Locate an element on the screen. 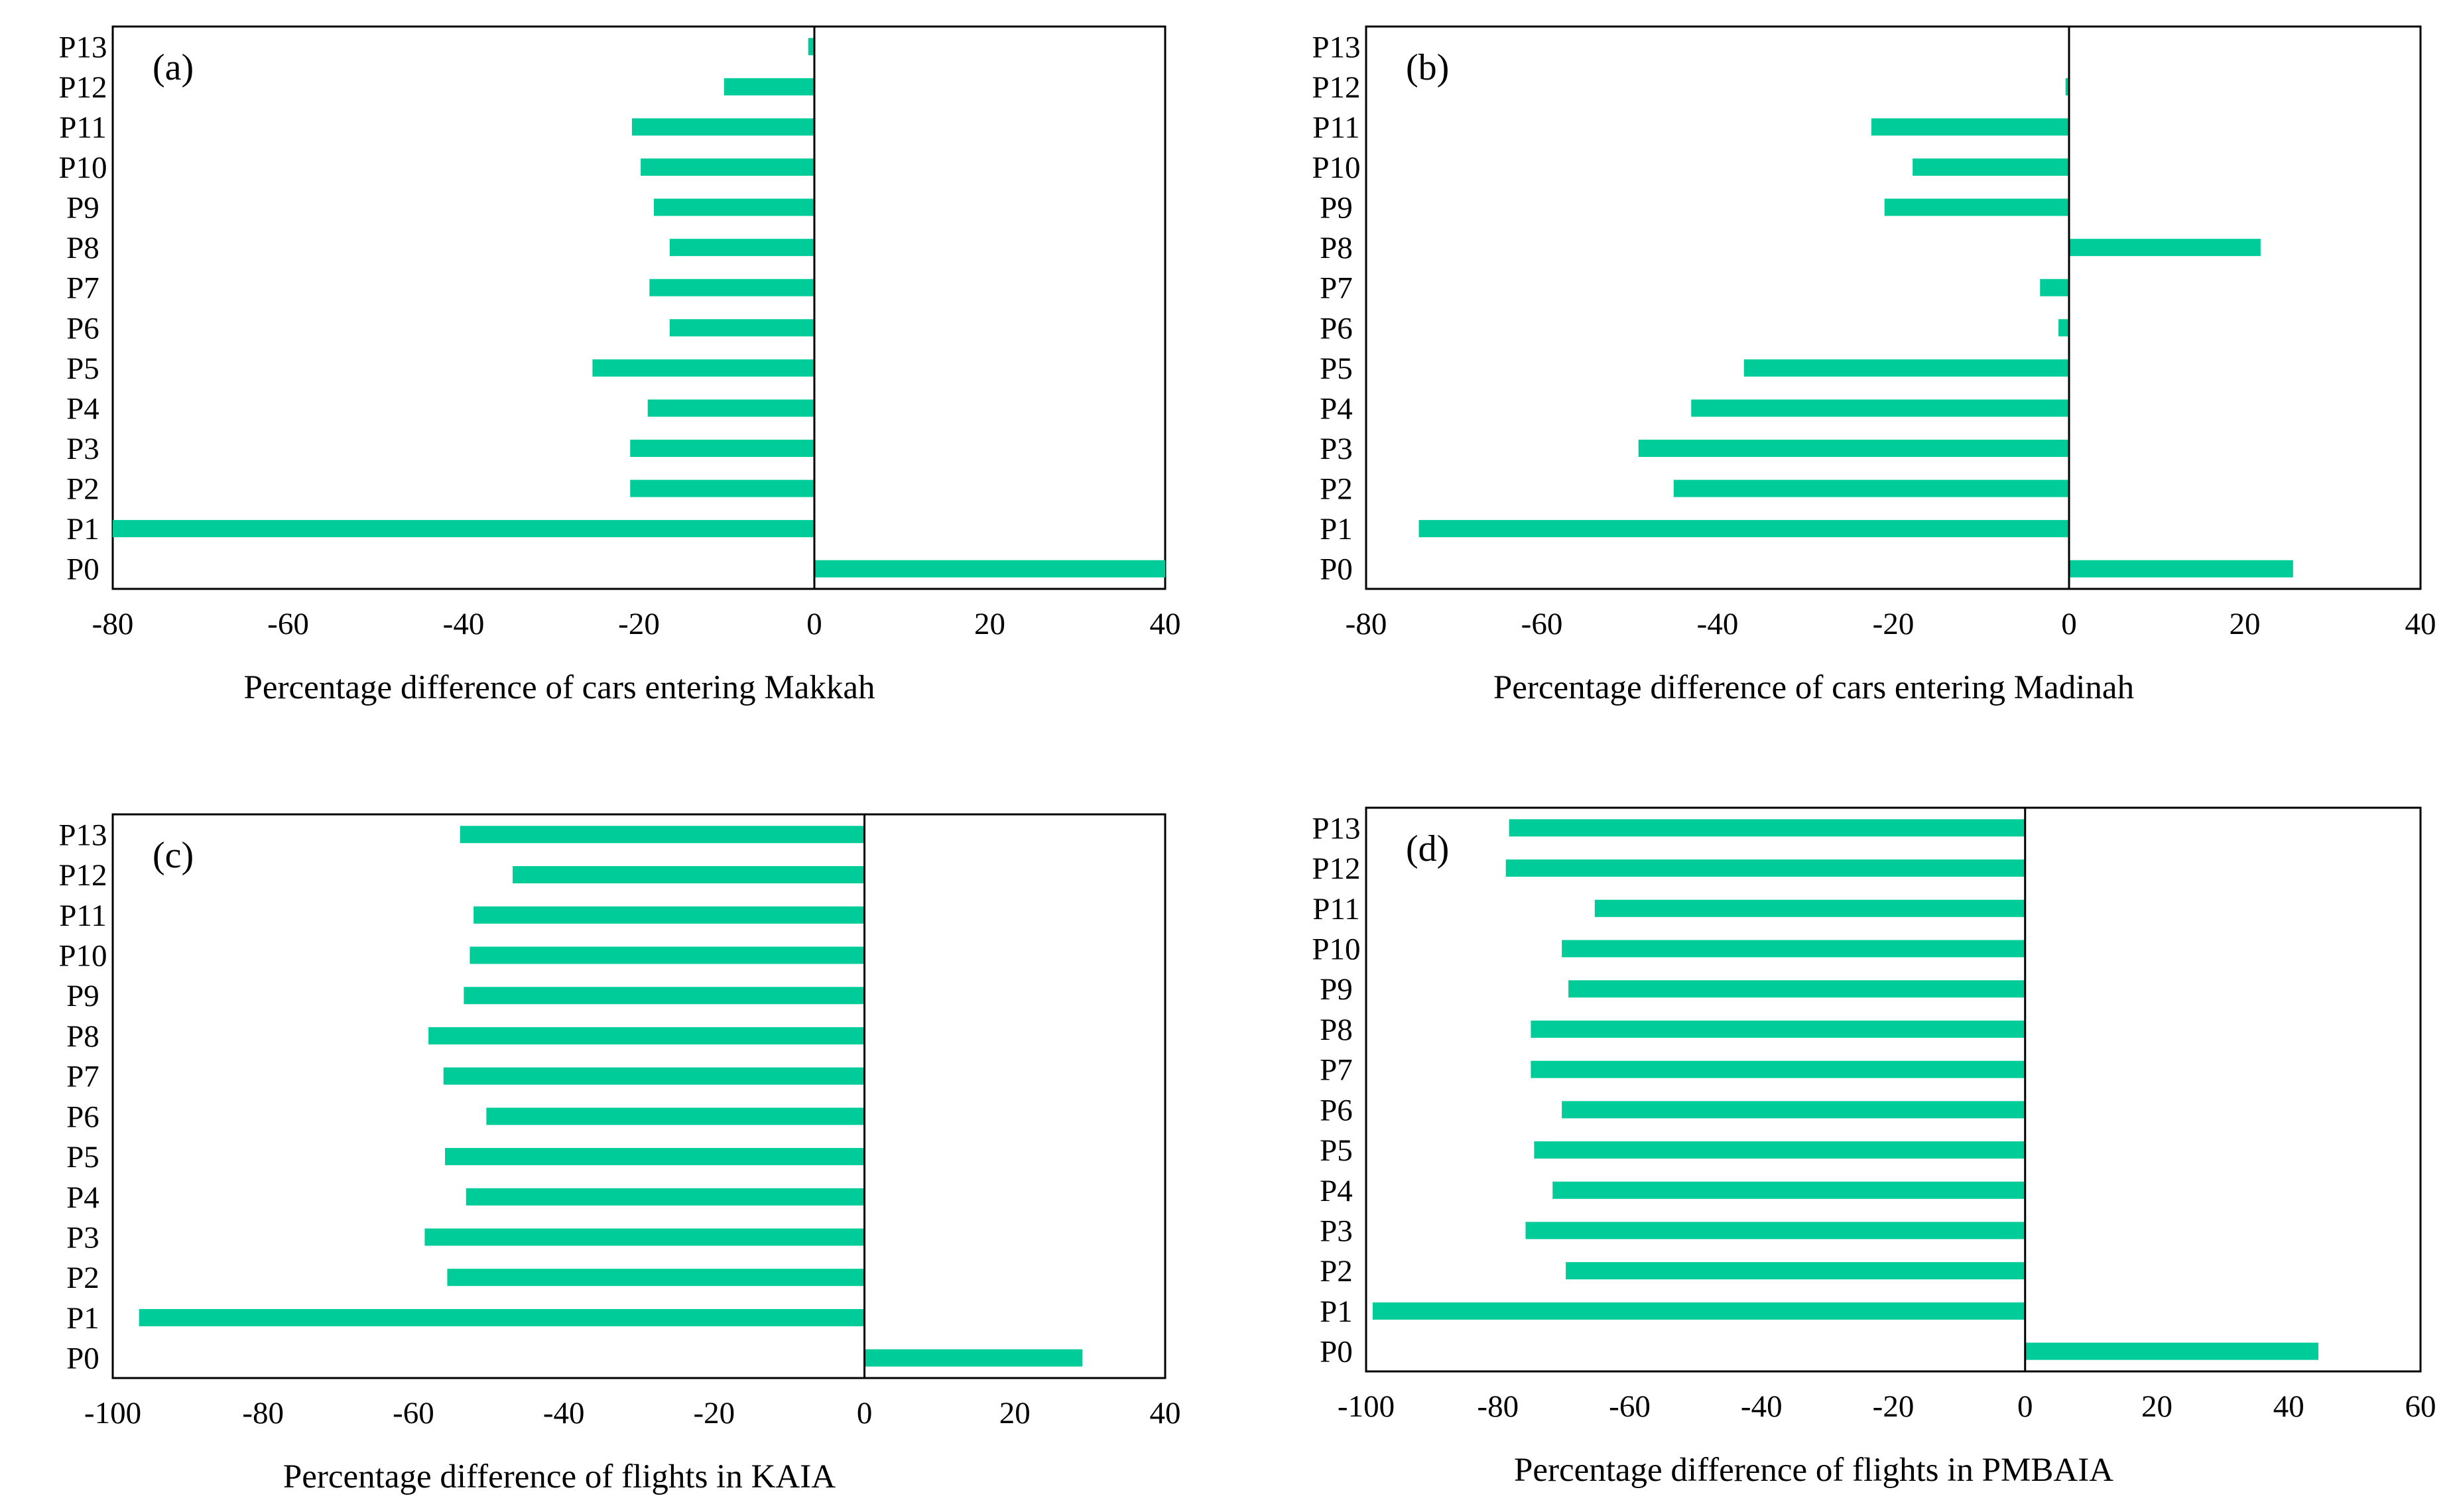  panel-label: (b) is located at coordinates (1427, 67).